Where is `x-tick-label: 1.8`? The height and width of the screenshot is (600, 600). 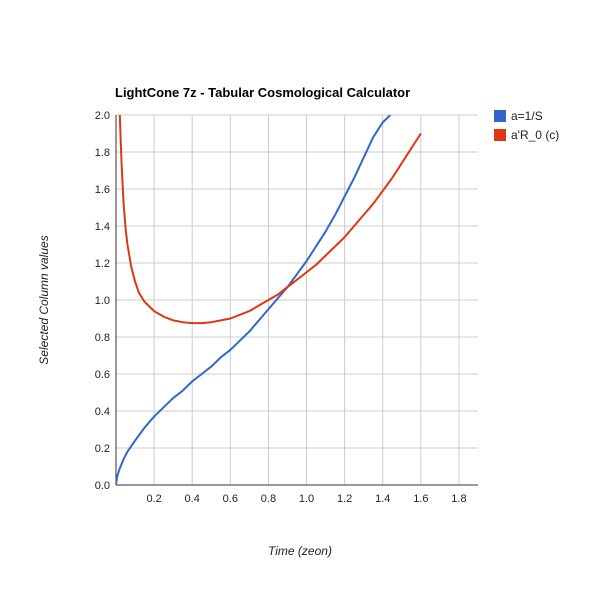 x-tick-label: 1.8 is located at coordinates (458, 499).